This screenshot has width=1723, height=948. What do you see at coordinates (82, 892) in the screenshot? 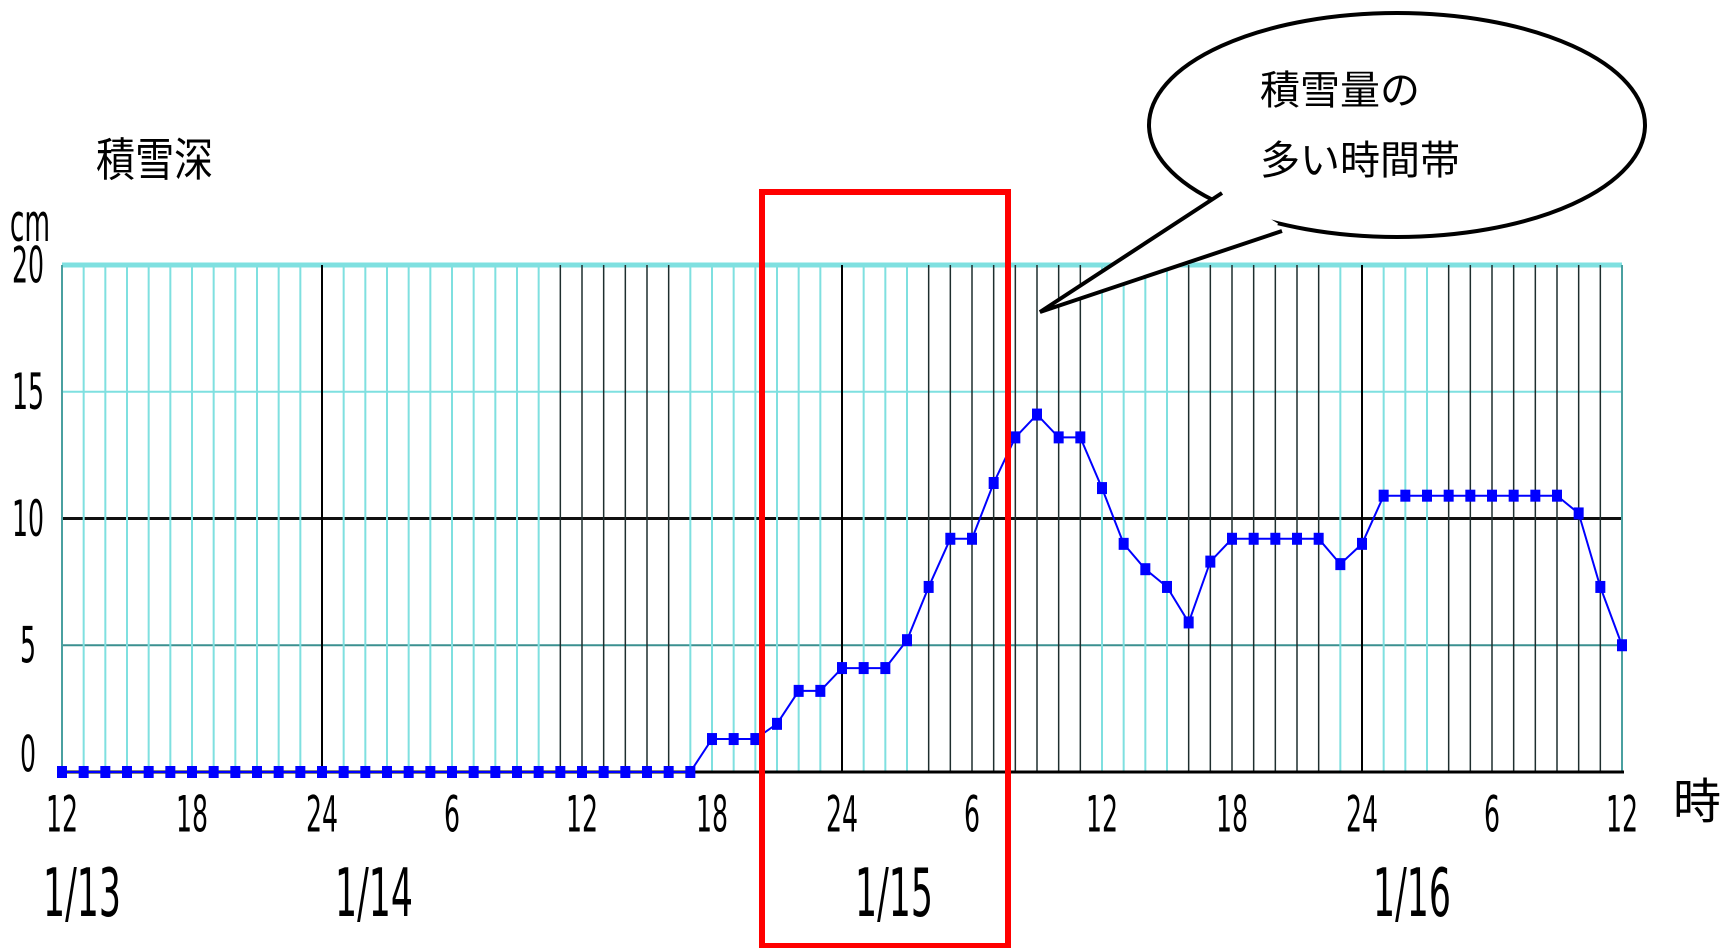
I see `date-label: 1/13` at bounding box center [82, 892].